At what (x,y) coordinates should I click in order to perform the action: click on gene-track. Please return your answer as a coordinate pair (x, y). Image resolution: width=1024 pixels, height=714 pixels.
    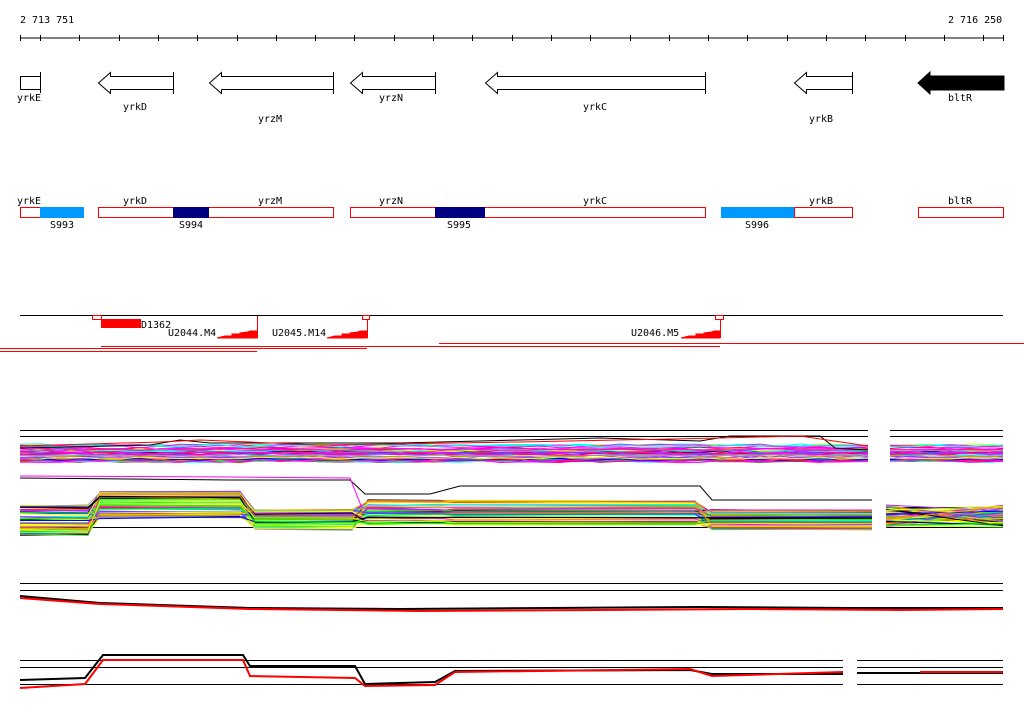
    Looking at the image, I should click on (512, 83).